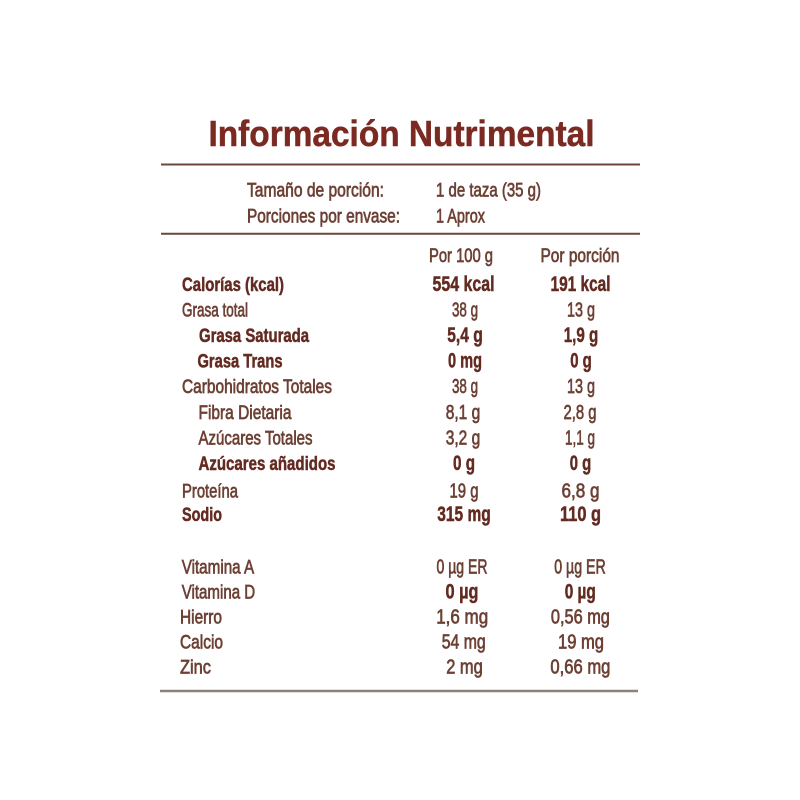 This screenshot has height=800, width=800. What do you see at coordinates (581, 643) in the screenshot?
I see `svg-text: 19 mg` at bounding box center [581, 643].